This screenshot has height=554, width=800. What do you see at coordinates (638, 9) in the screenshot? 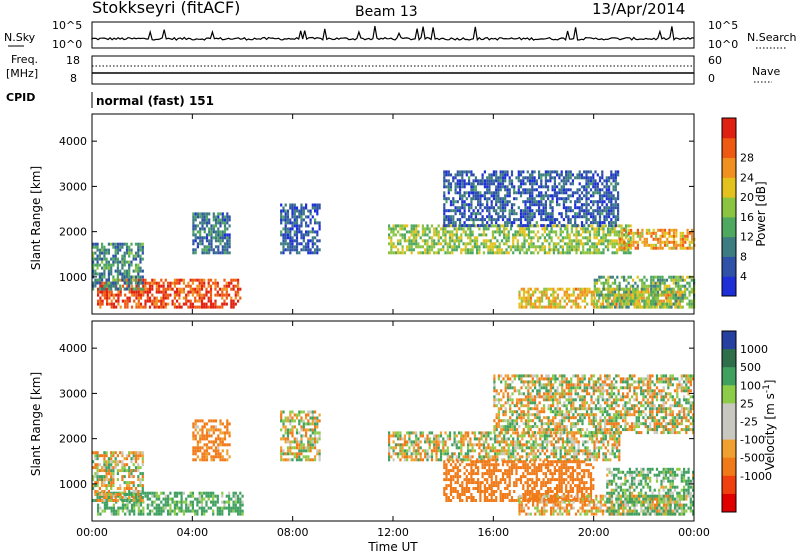
I see `date-title: 13/Apr/2014` at bounding box center [638, 9].